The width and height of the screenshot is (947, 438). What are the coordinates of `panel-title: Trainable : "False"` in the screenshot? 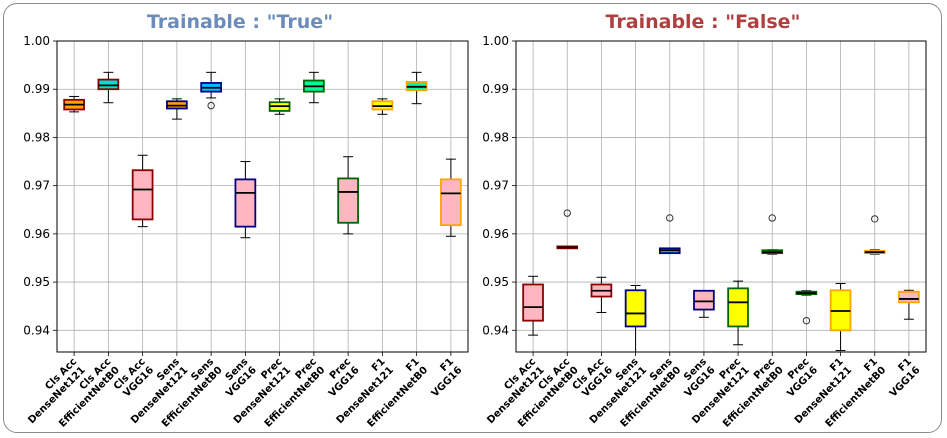 It's located at (703, 22).